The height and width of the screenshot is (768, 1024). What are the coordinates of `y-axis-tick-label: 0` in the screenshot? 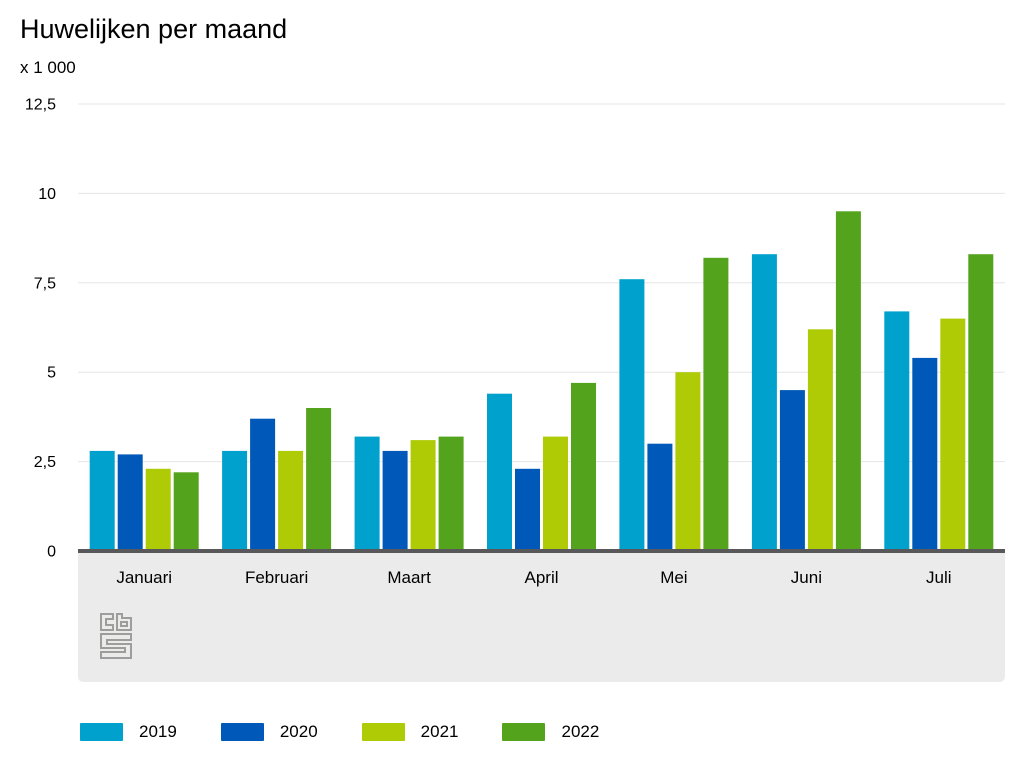 It's located at (51, 552).